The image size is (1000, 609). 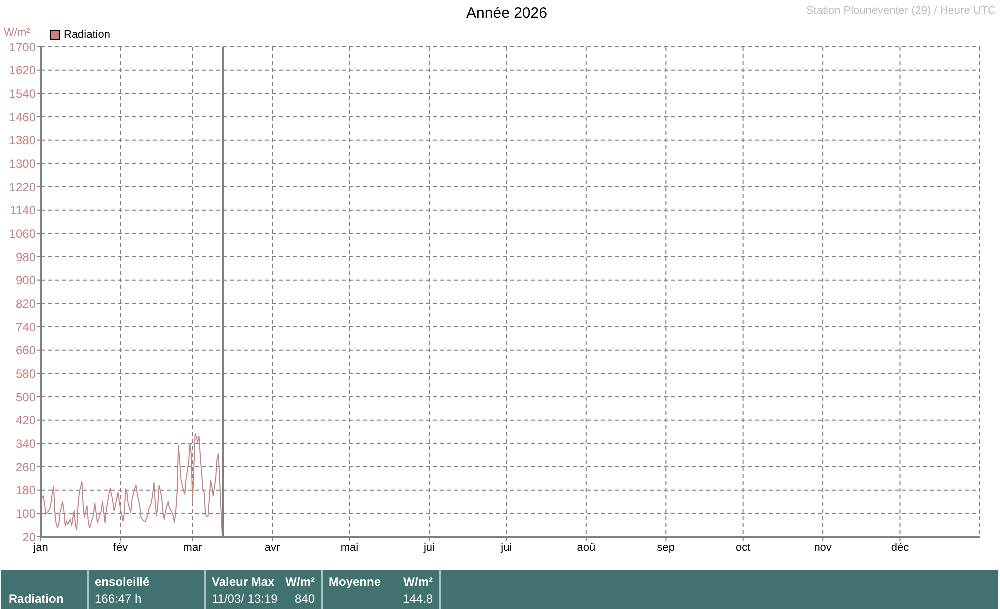 What do you see at coordinates (121, 548) in the screenshot?
I see `x-tick-label: fév` at bounding box center [121, 548].